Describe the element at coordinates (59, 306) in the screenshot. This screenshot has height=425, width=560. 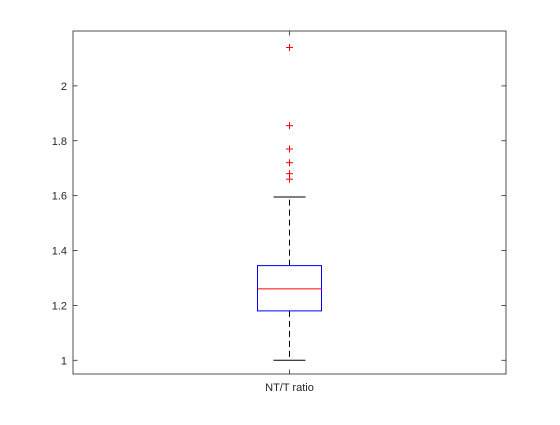
I see `y-tick-label: 1.2` at that location.